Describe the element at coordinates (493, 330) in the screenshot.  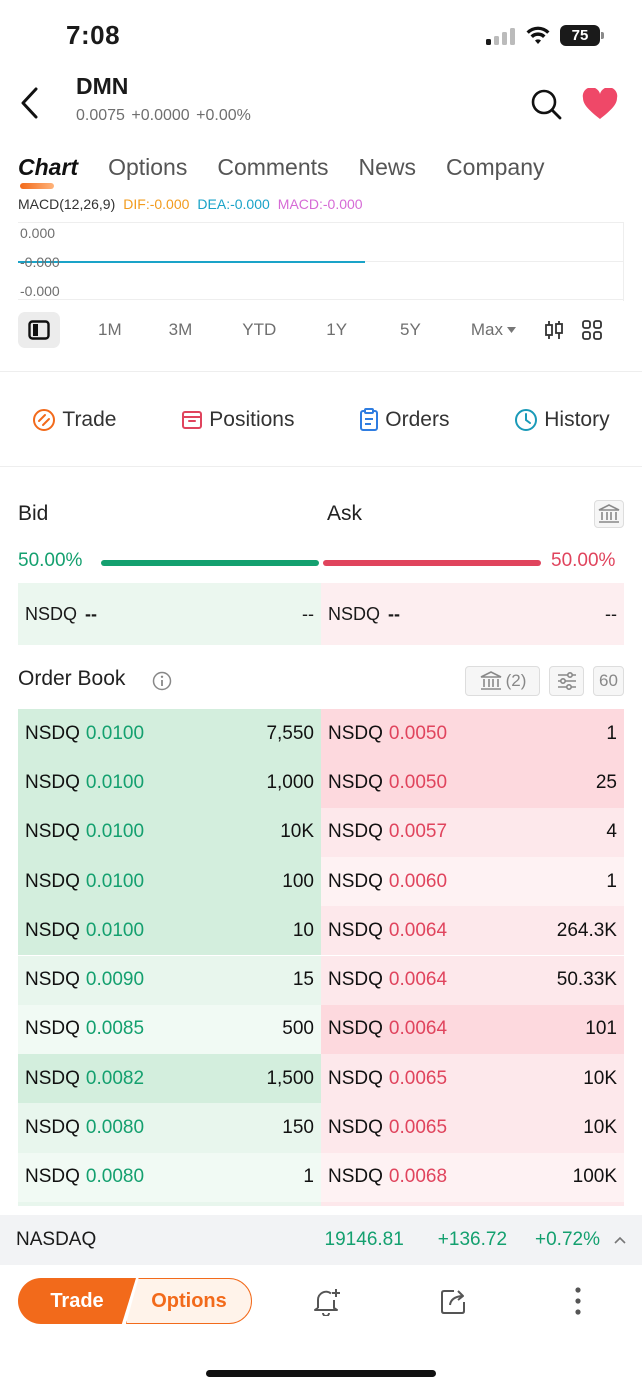
I see `range-max: Max` at that location.